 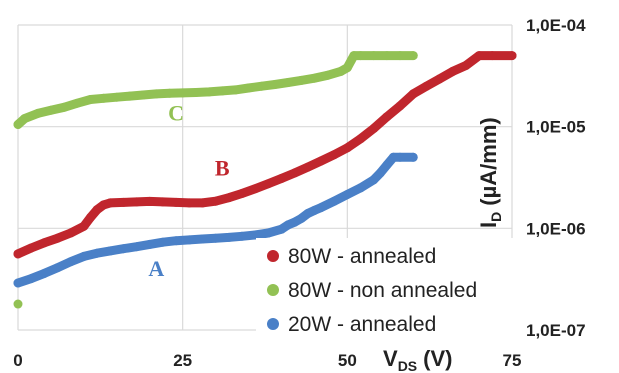 What do you see at coordinates (556, 127) in the screenshot?
I see `y-tick-label: 1,0E-05` at bounding box center [556, 127].